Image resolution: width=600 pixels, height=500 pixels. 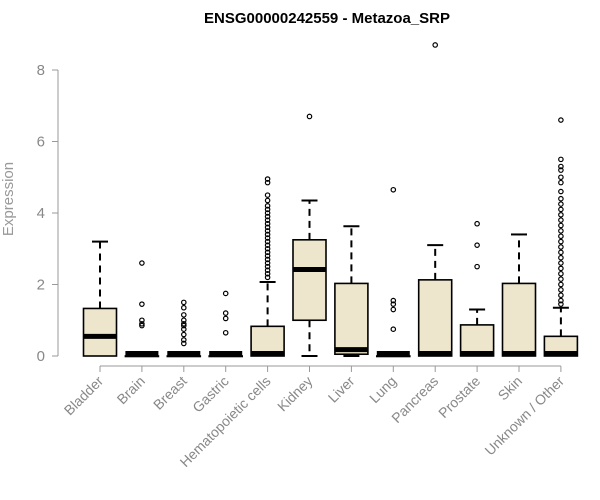 I want to click on x-tick-label: Kidney, so click(x=295, y=394).